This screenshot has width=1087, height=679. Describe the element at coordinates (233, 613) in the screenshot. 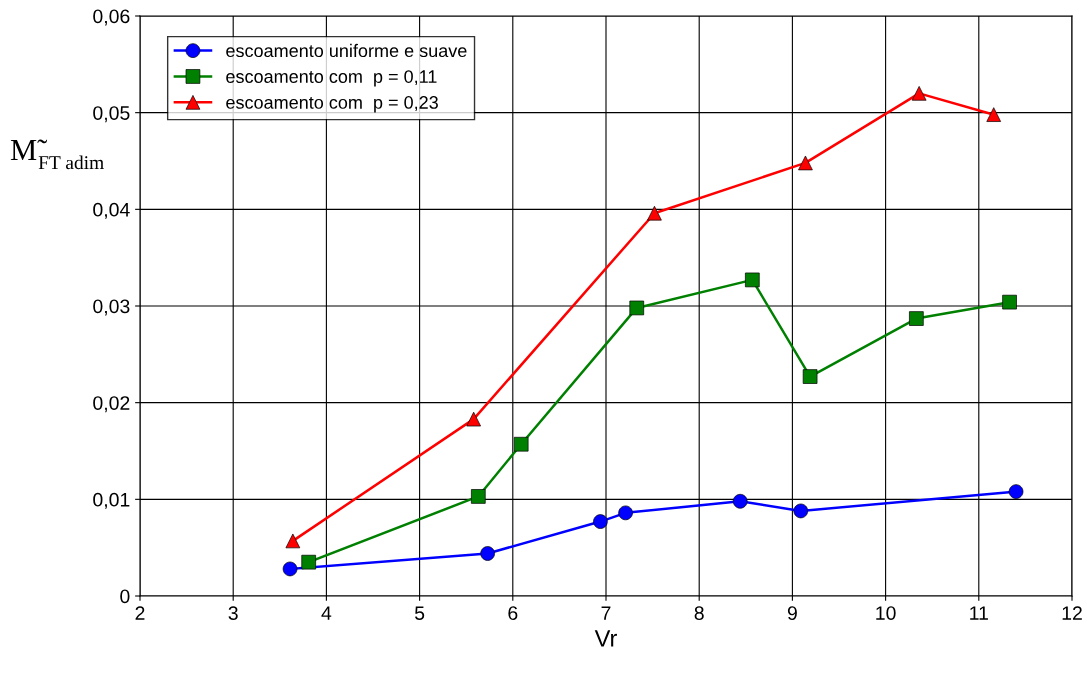

I see `x-tick-label: 3` at that location.